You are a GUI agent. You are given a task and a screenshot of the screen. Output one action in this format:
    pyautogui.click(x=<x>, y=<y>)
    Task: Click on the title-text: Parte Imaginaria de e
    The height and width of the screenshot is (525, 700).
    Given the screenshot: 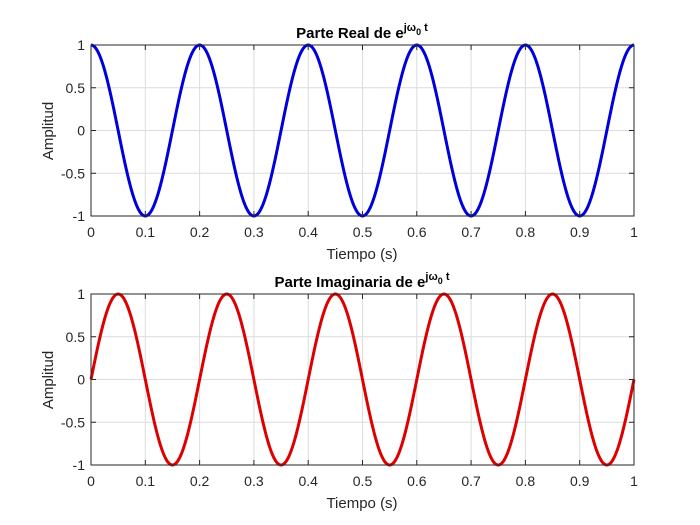 What is the action you would take?
    pyautogui.click(x=349, y=282)
    